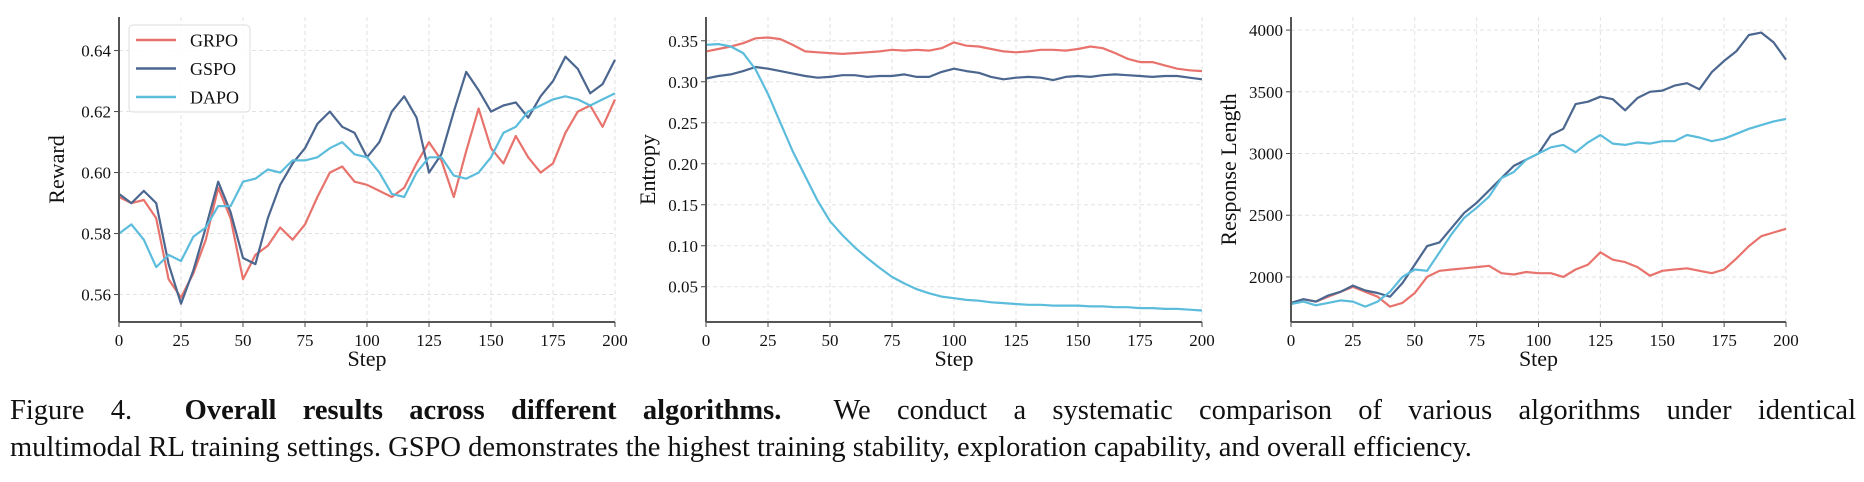  I want to click on y-tick-label: 0.15, so click(683, 205).